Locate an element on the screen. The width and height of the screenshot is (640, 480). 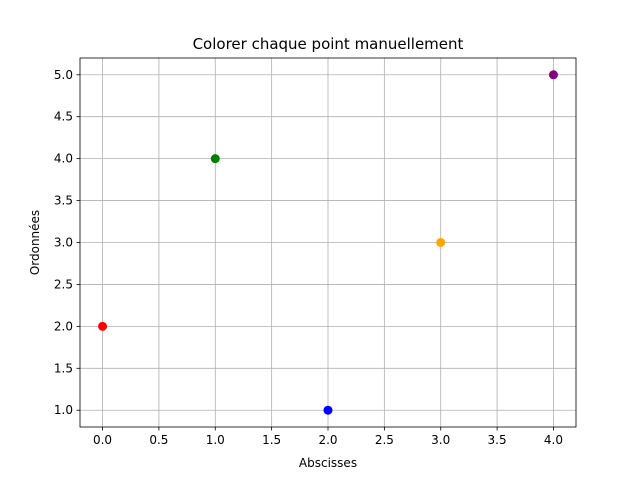
y-tick-label: 4.0 is located at coordinates (63, 159).